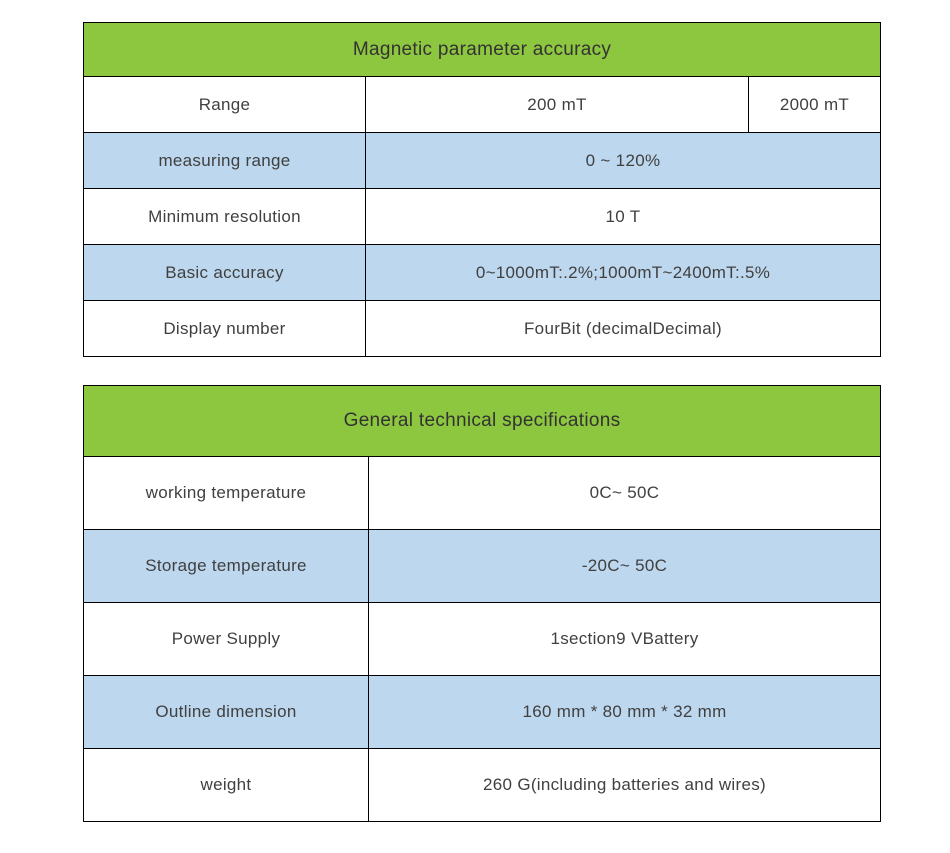 Image resolution: width=950 pixels, height=853 pixels. I want to click on magnetic-table-title: Magnetic parameter accuracy, so click(482, 49).